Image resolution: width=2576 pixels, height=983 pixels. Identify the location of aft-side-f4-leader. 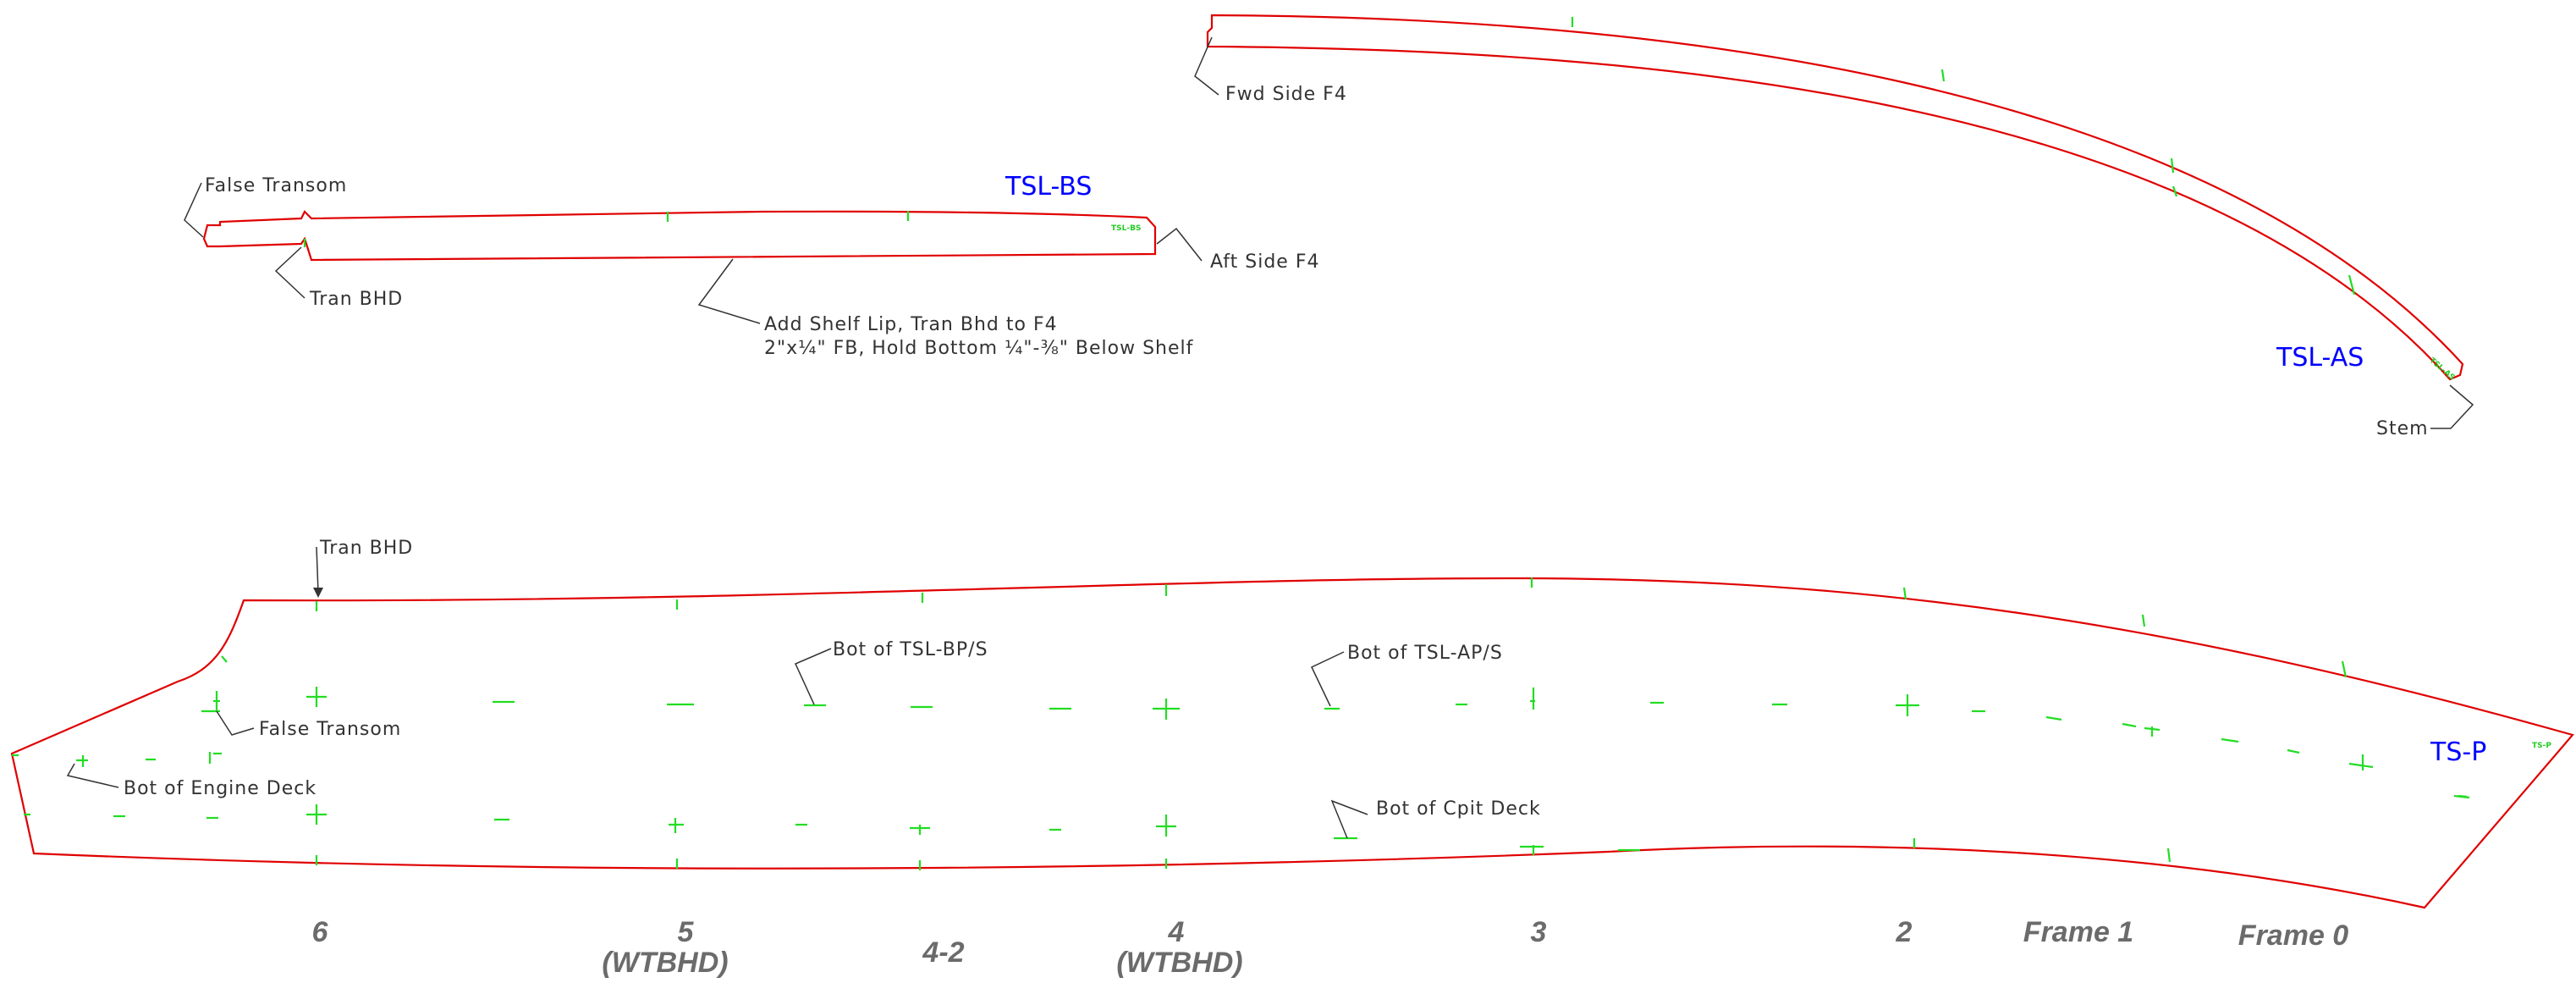
(1179, 244).